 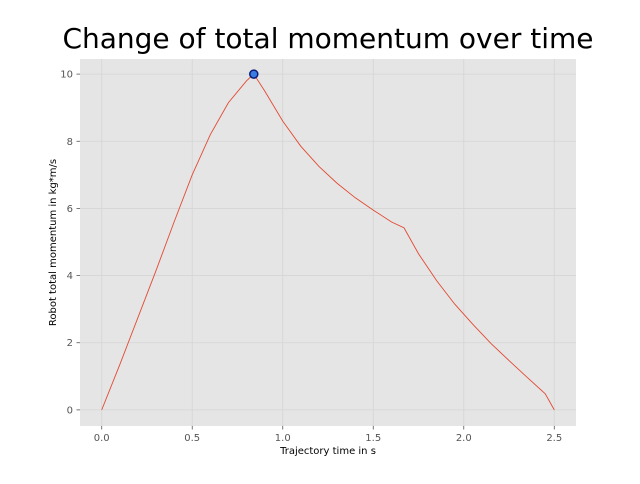 What do you see at coordinates (66, 75) in the screenshot?
I see `y-tick-label: 10` at bounding box center [66, 75].